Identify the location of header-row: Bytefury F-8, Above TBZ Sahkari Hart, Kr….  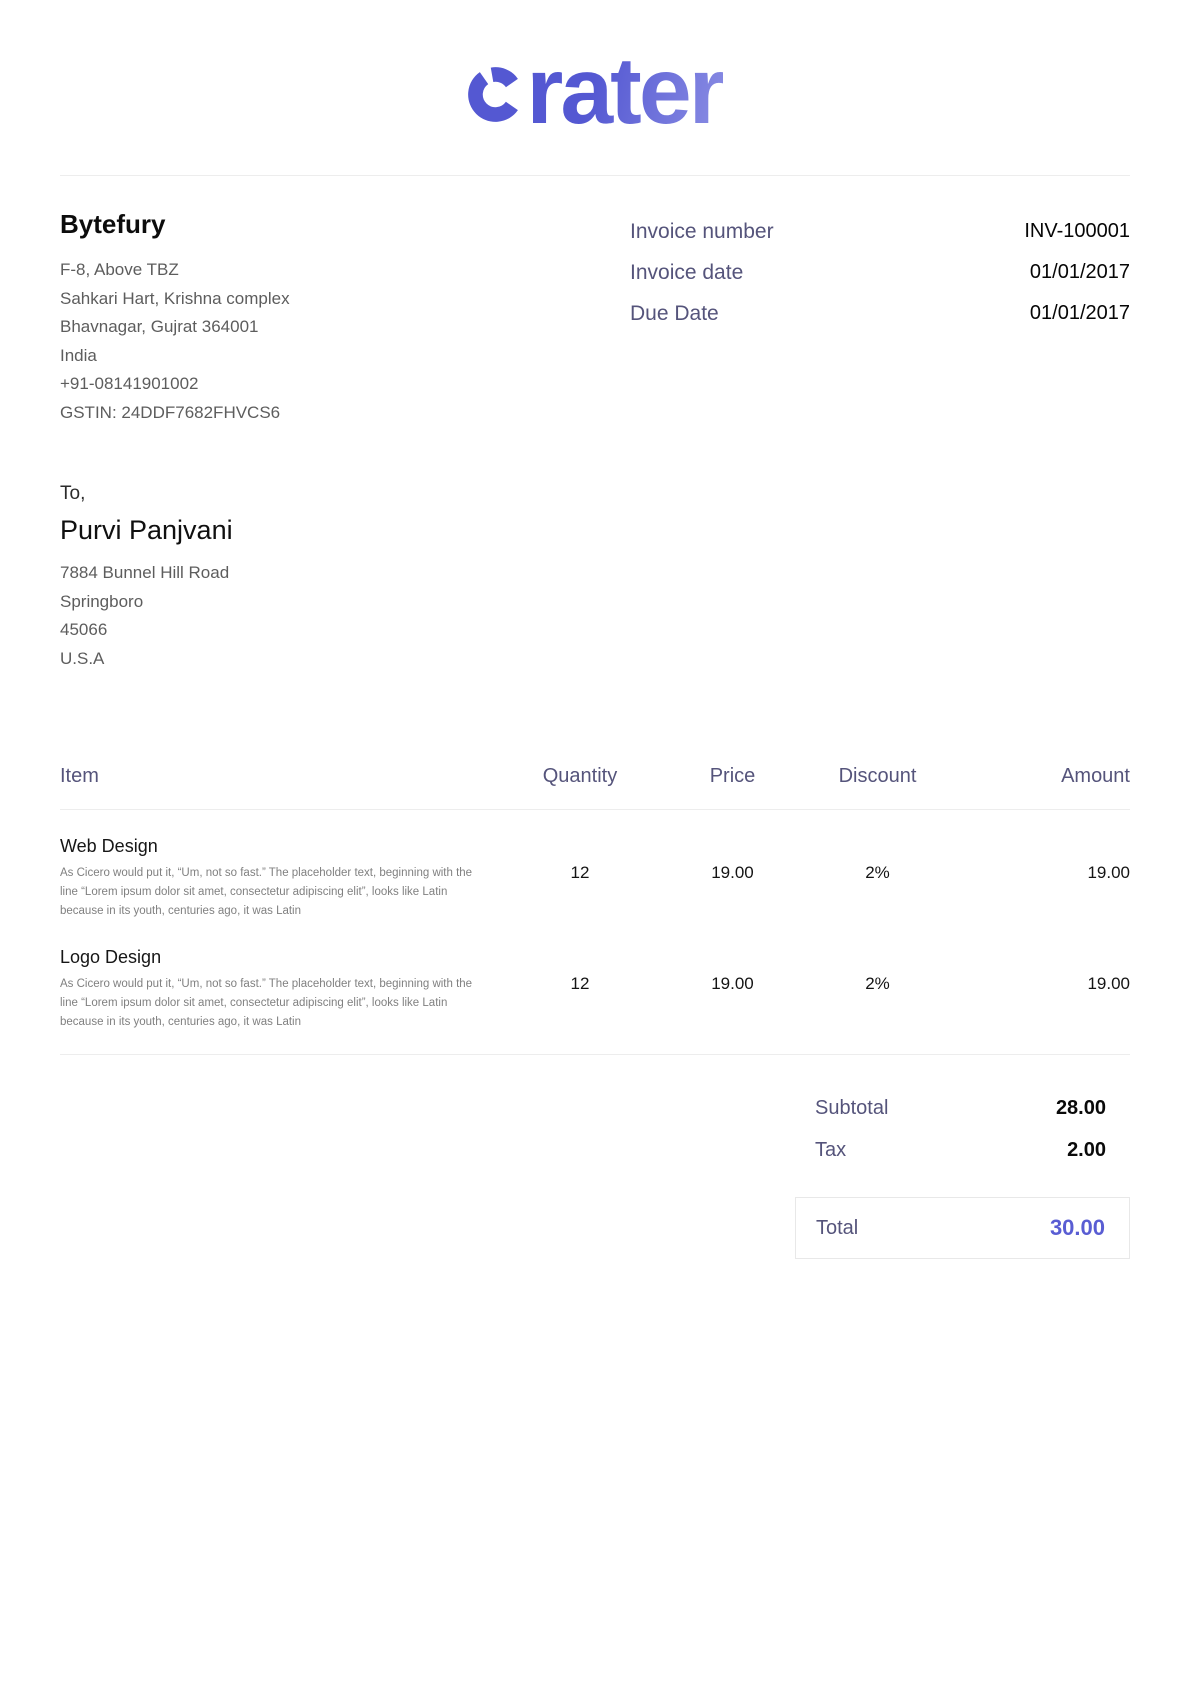
(595, 318).